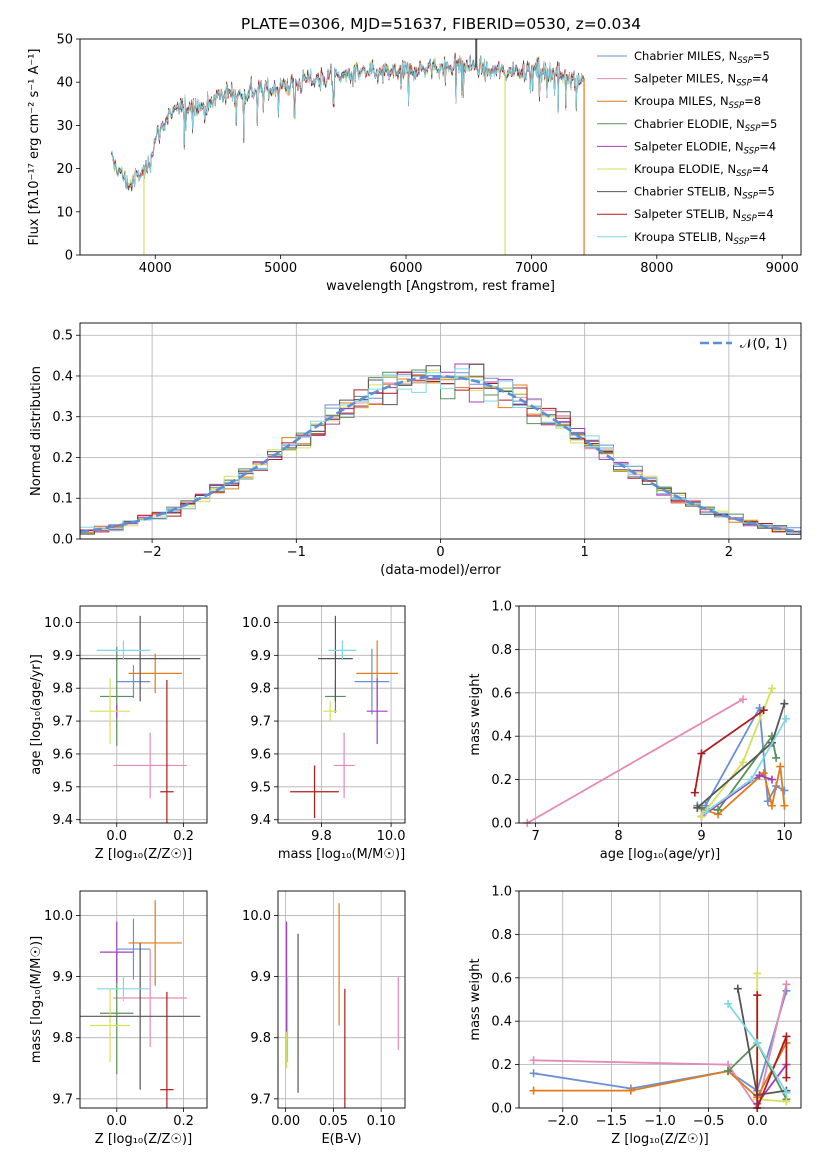 The width and height of the screenshot is (819, 1170). Describe the element at coordinates (763, 344) in the screenshot. I see `legend-label-normal: 𝒩(0, 1)` at that location.